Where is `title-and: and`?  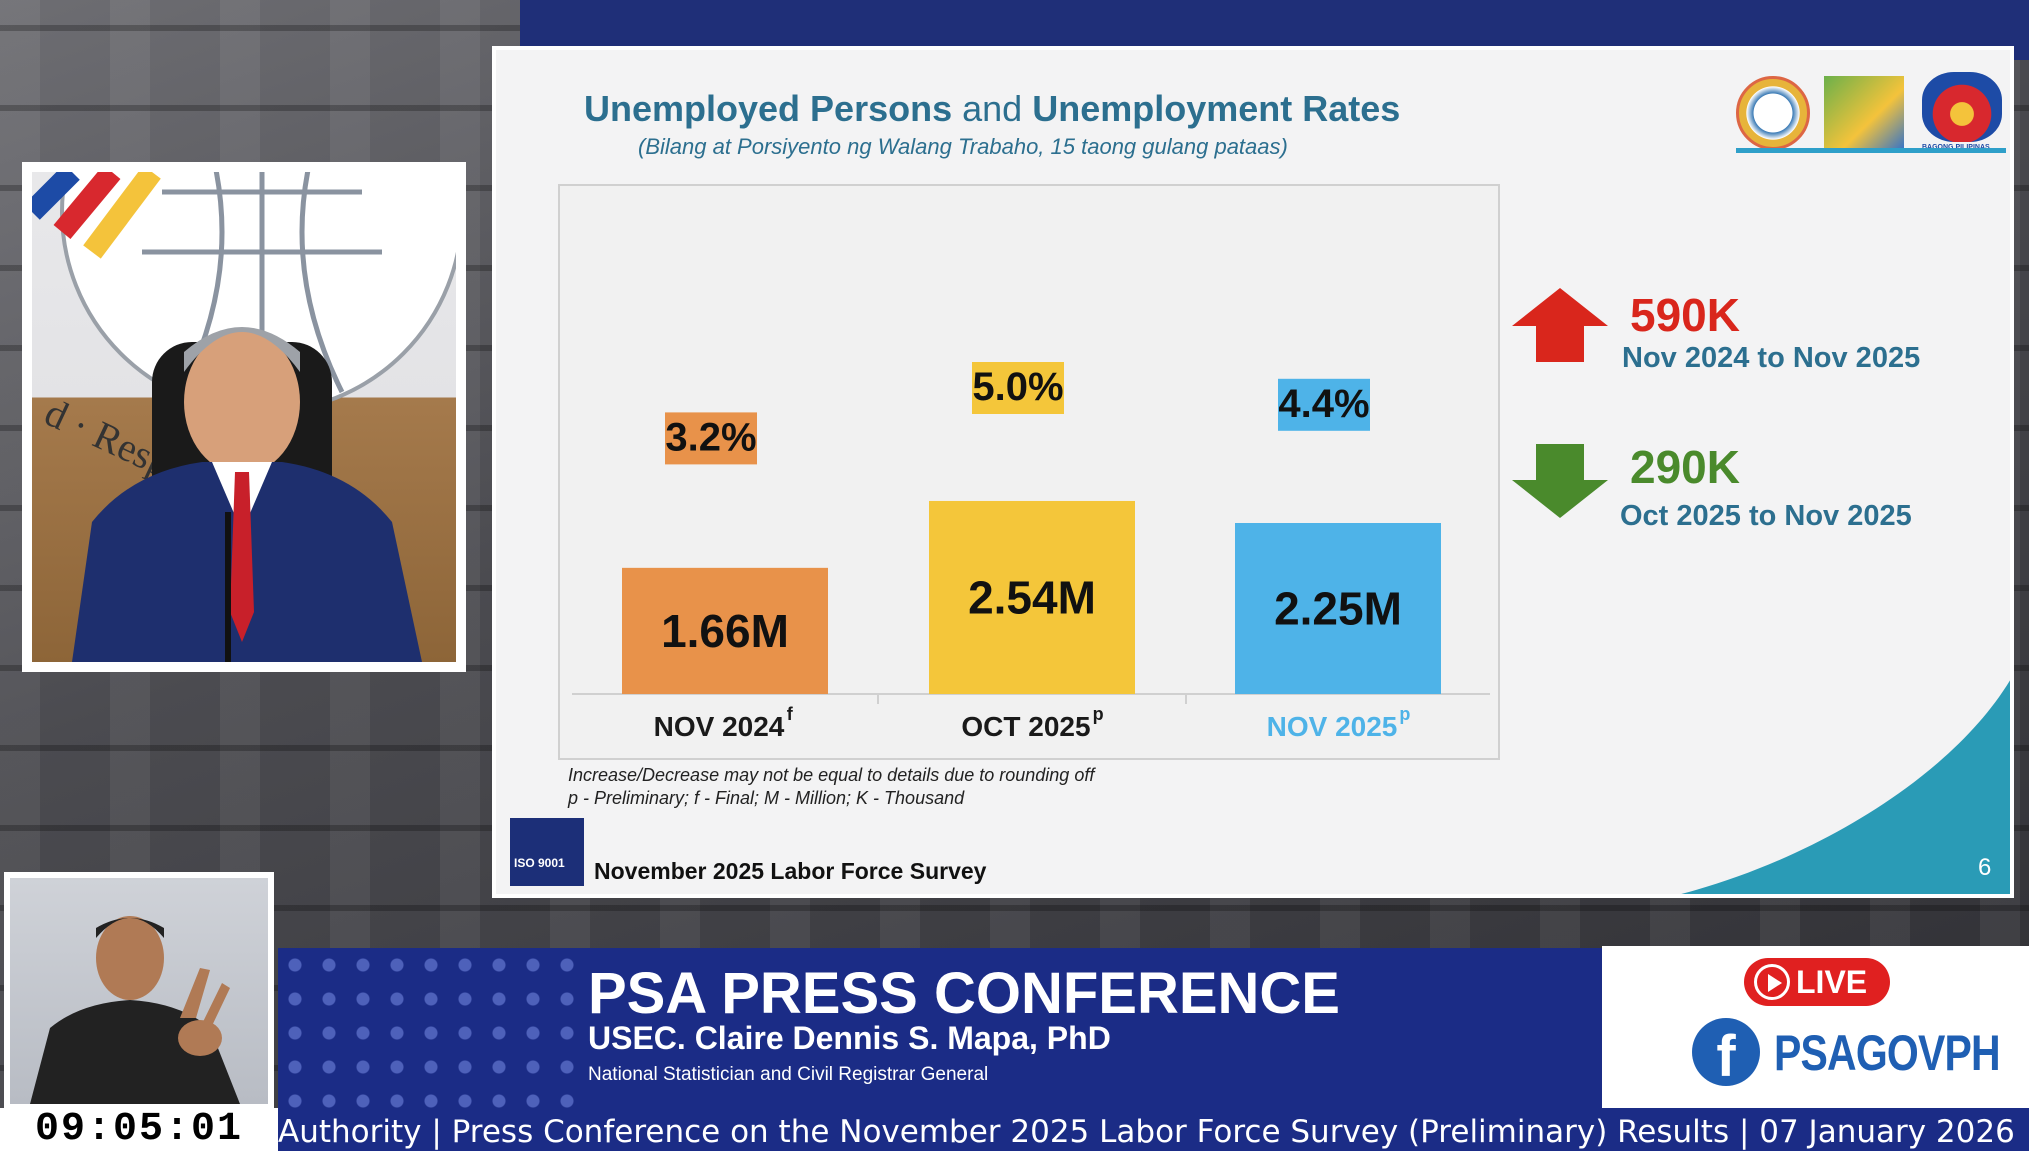
title-and: and is located at coordinates (992, 108).